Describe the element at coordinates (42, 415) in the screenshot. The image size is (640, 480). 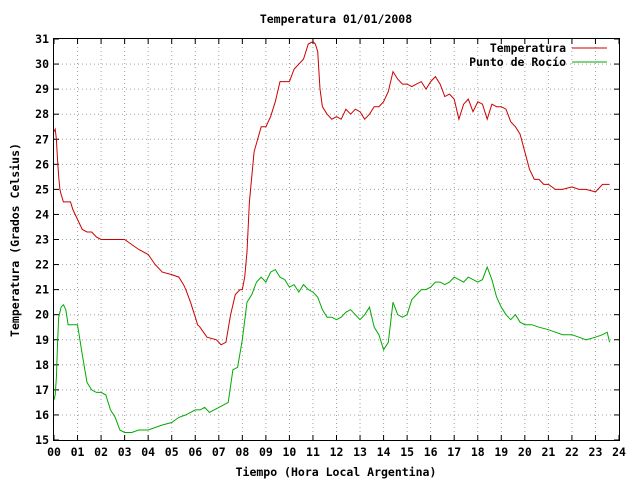
I see `y-tick-label: 16` at that location.